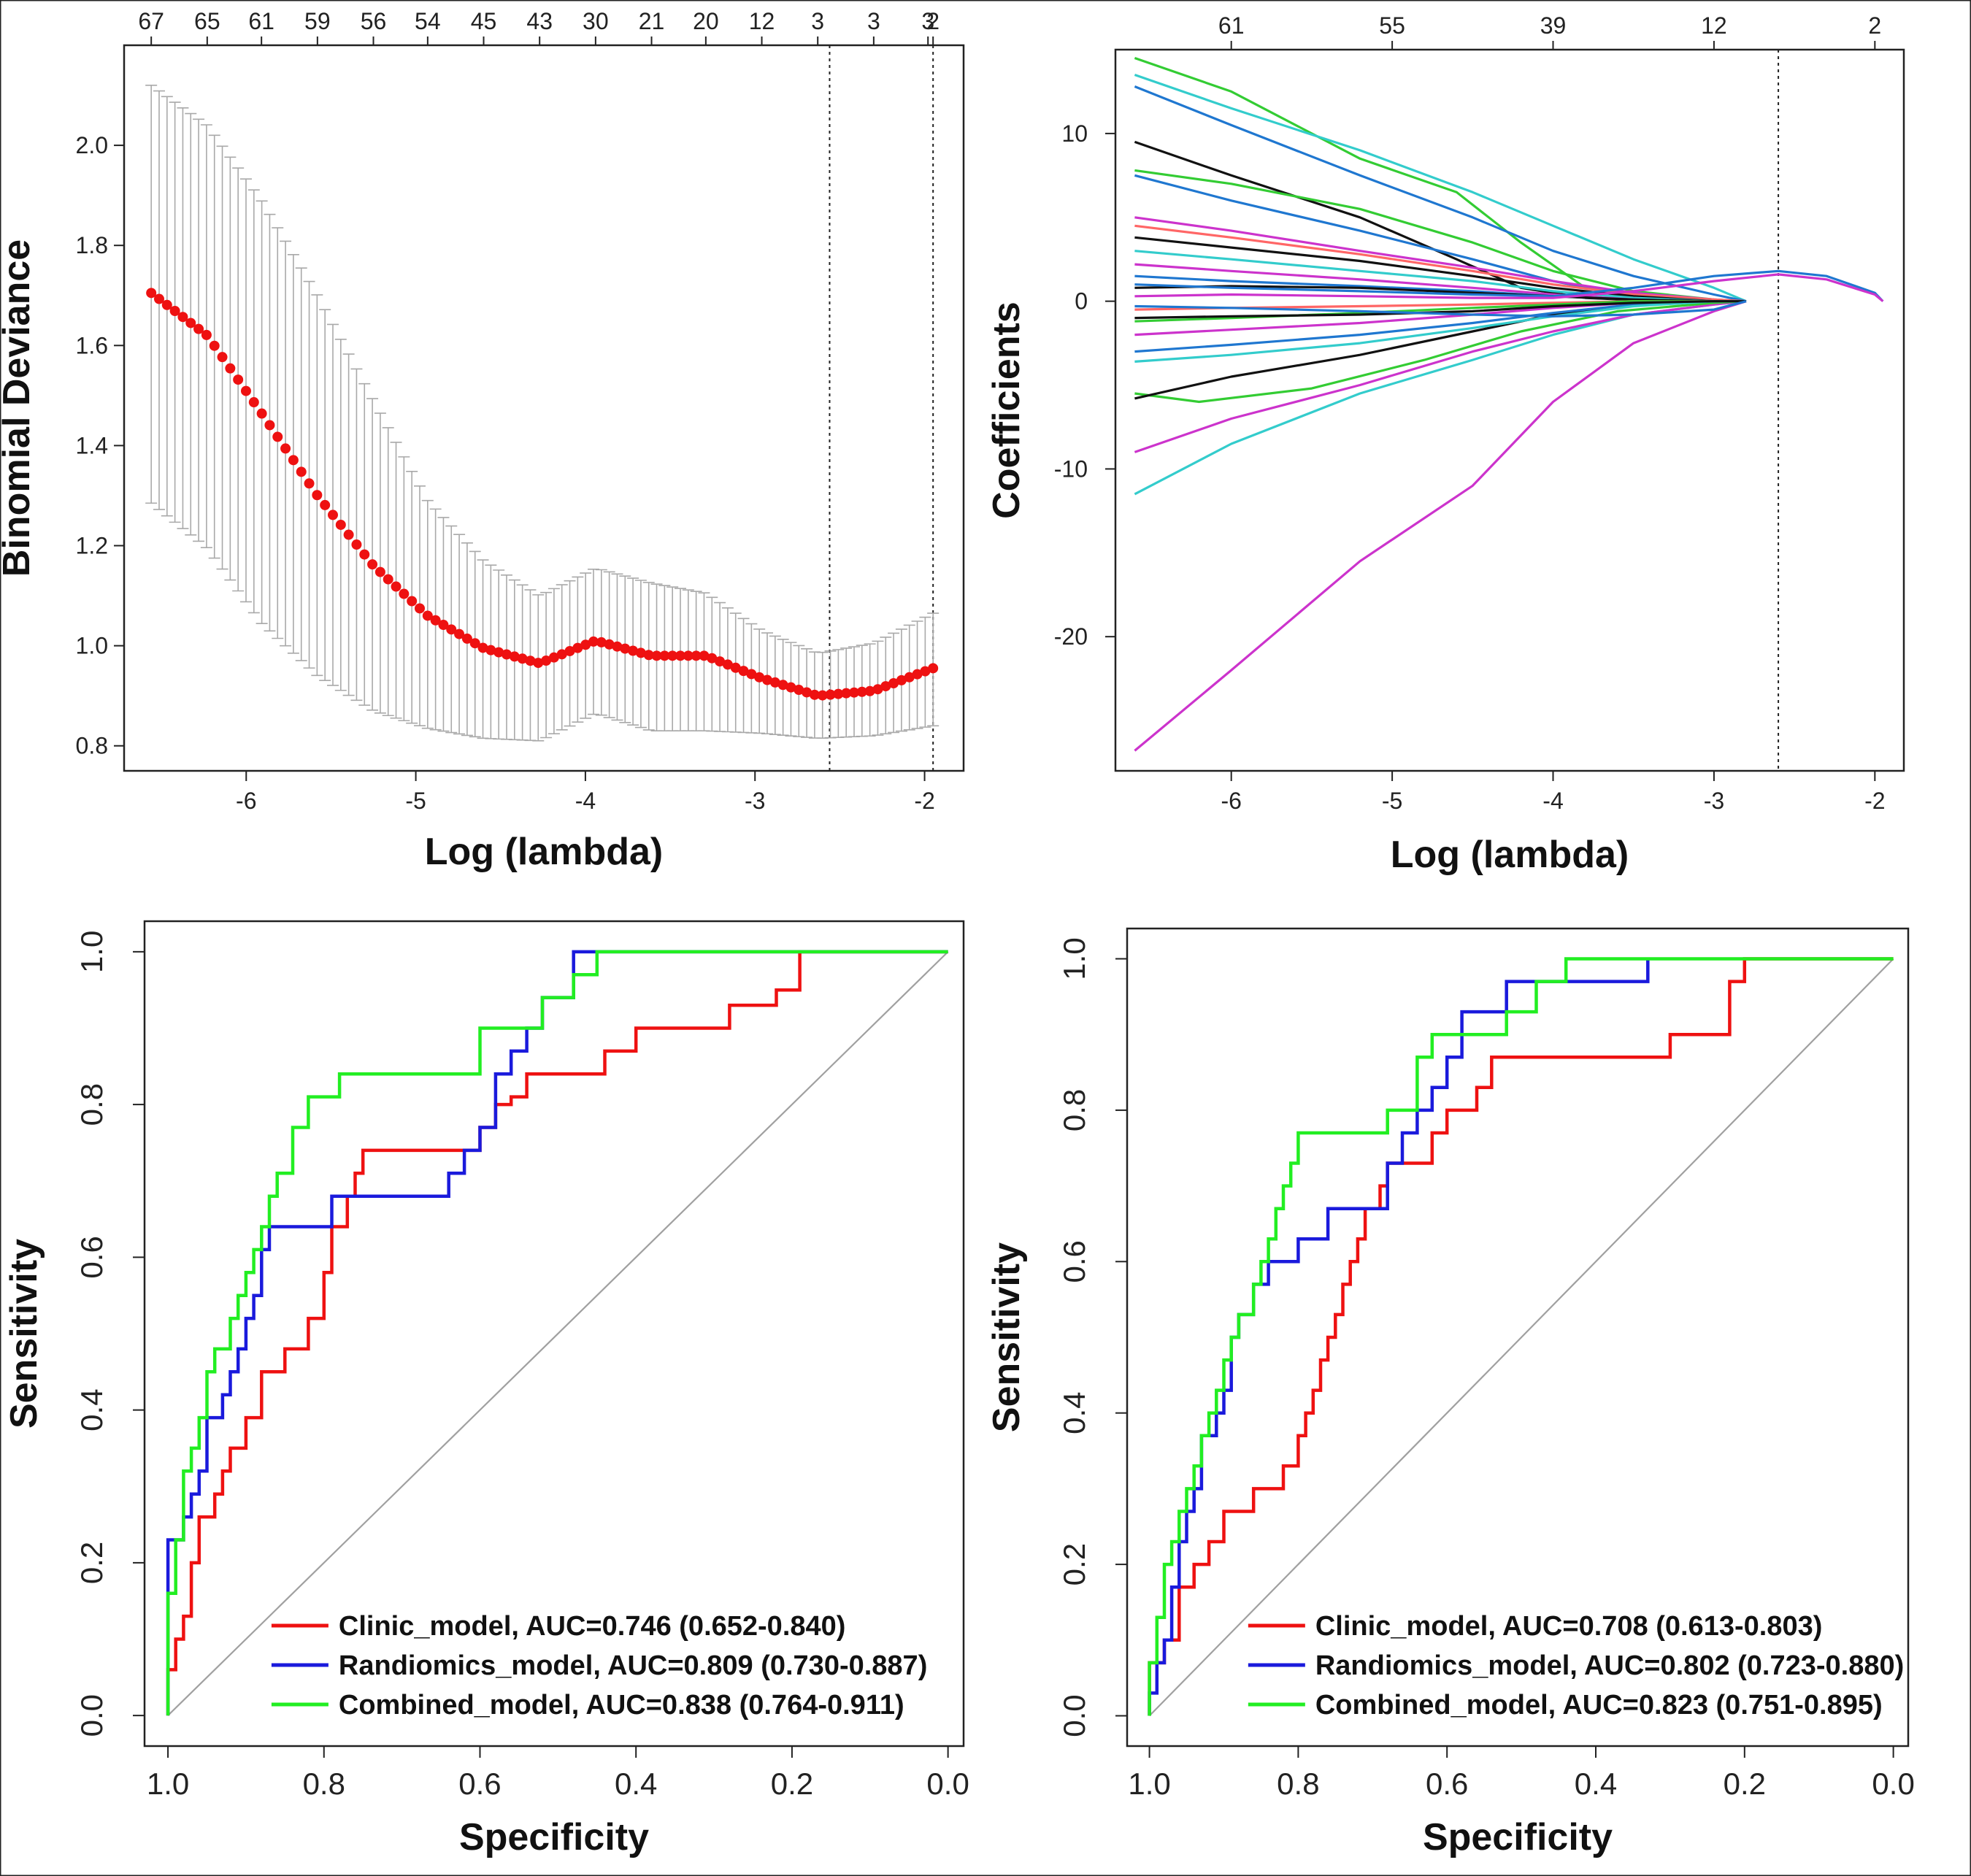 This screenshot has height=1876, width=1971. What do you see at coordinates (1874, 801) in the screenshot?
I see `x-tick-label: -2` at bounding box center [1874, 801].